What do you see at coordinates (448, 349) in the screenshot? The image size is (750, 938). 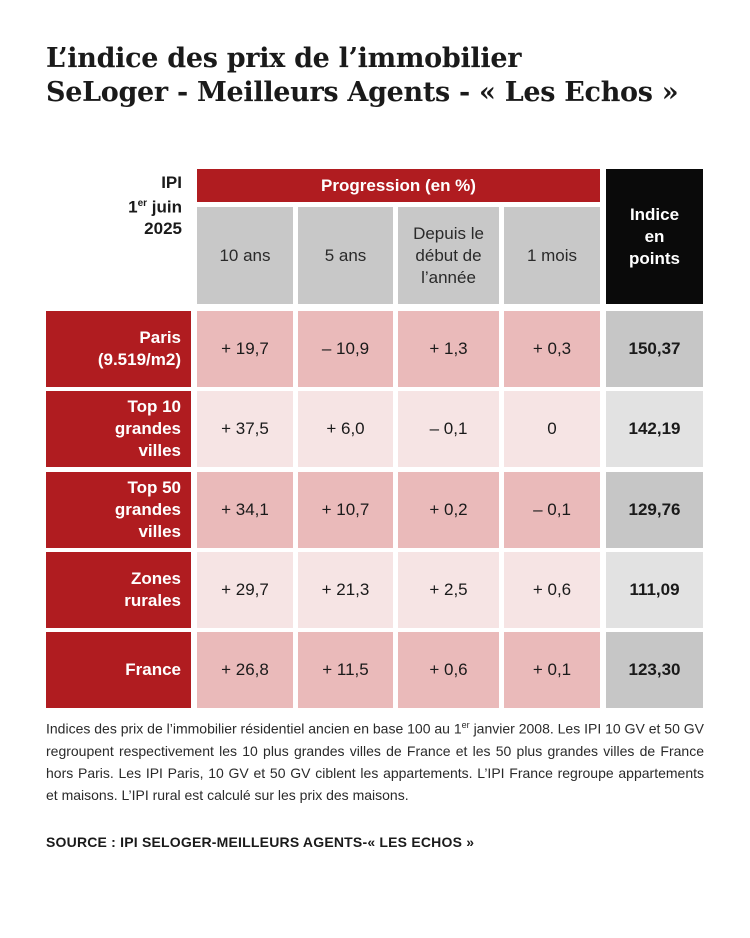 I see `value-cell: + 1,3` at bounding box center [448, 349].